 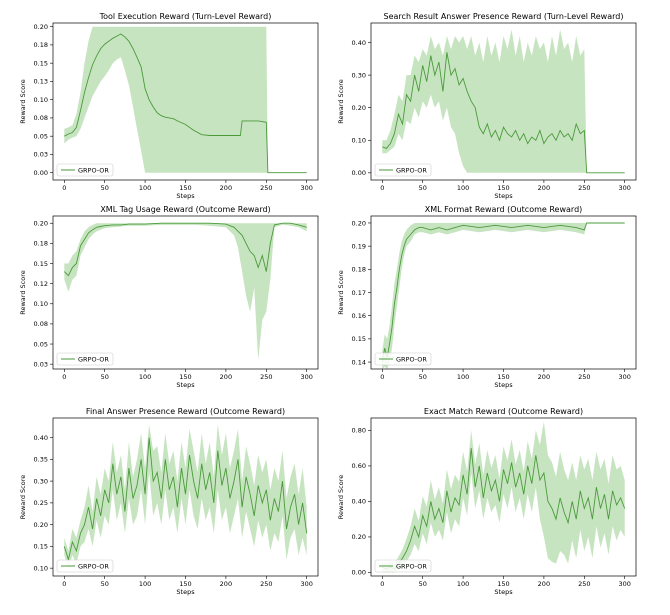 What do you see at coordinates (359, 293) in the screenshot?
I see `y-tick-label: 0.17` at bounding box center [359, 293].